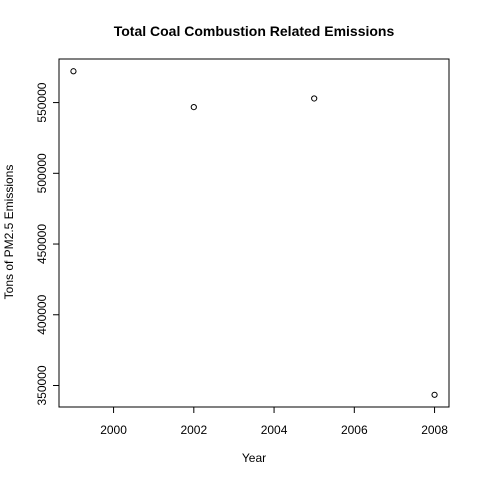  Describe the element at coordinates (274, 422) in the screenshot. I see `x-axis: 2000 2002 2004 2006 2008` at that location.